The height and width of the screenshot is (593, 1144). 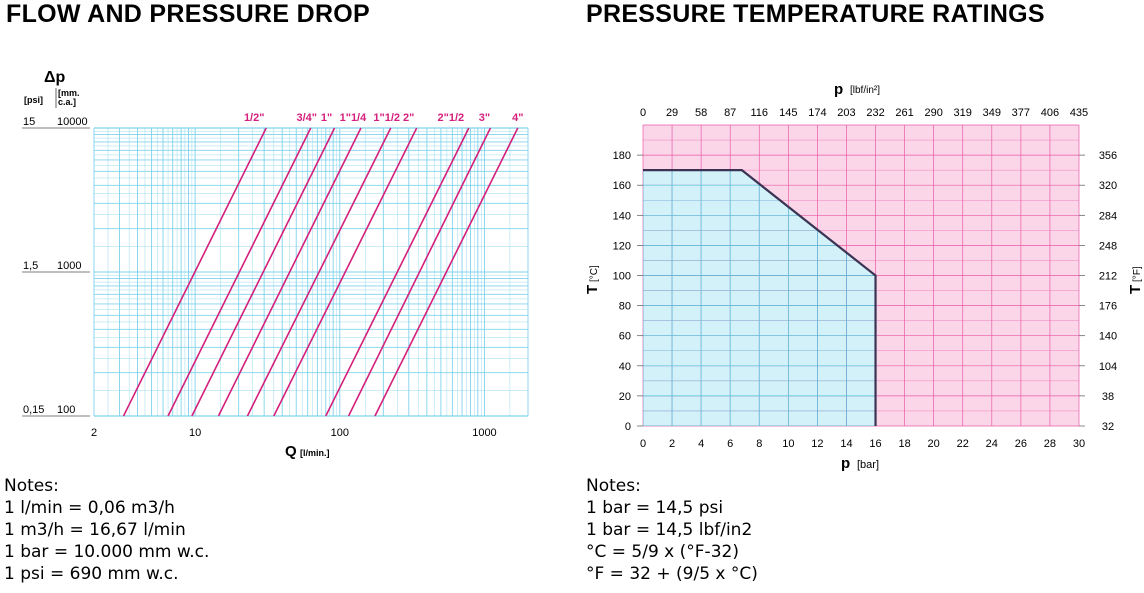 What do you see at coordinates (354, 118) in the screenshot?
I see `series-label: 1"1/4` at bounding box center [354, 118].